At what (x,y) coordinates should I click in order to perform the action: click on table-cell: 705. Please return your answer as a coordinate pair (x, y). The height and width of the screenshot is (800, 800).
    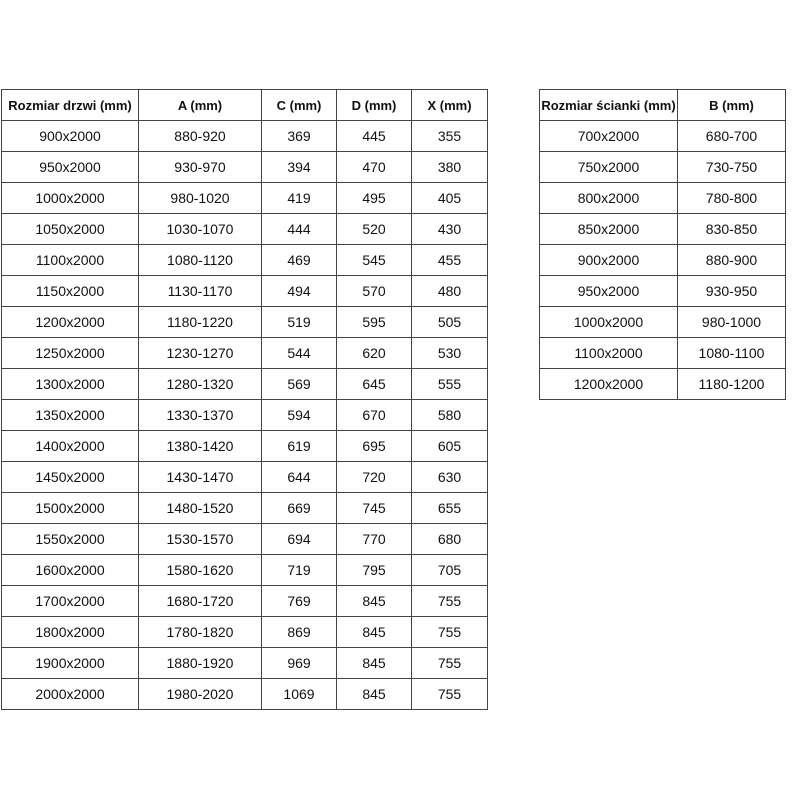
    Looking at the image, I should click on (449, 570).